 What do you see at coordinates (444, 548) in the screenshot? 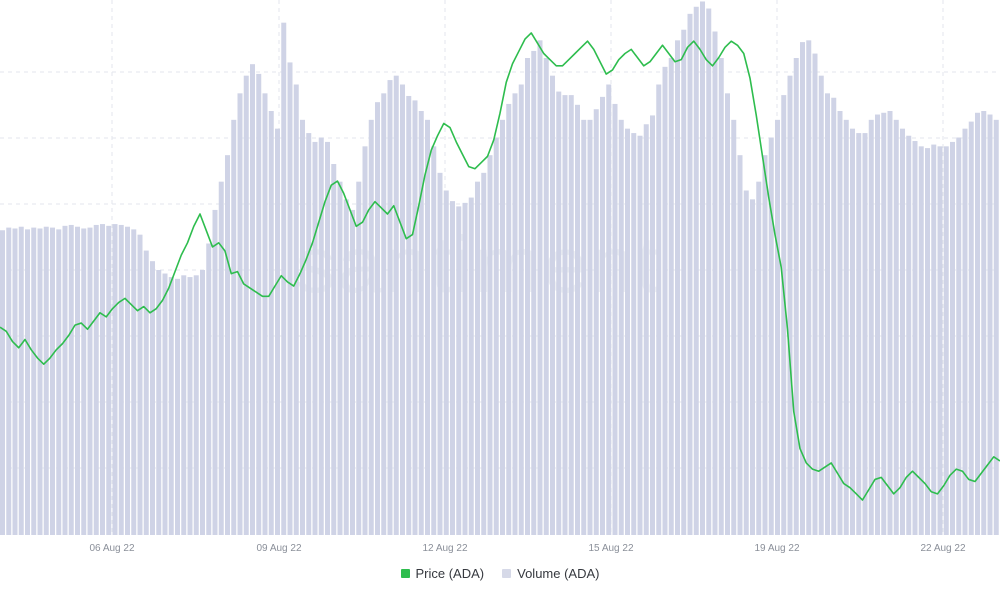
I see `x-tick-label: 12 Aug 22` at bounding box center [444, 548].